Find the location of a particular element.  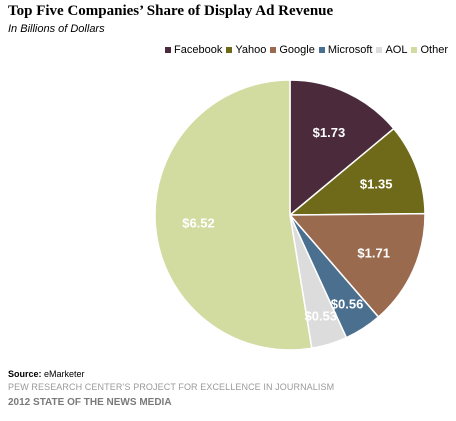

legend-label: Other is located at coordinates (434, 50).